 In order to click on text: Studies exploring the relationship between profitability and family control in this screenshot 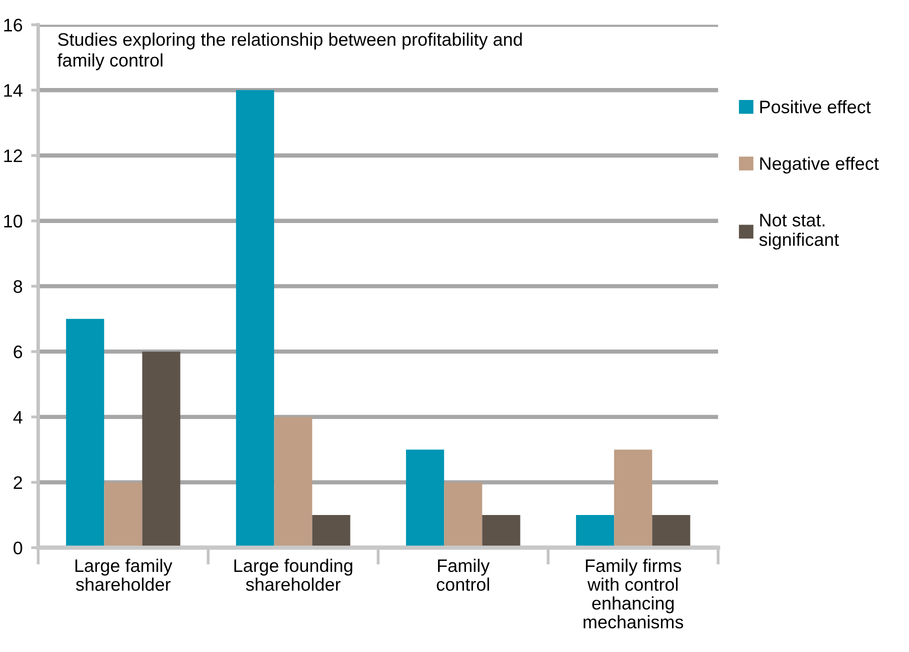, I will do `click(289, 51)`.